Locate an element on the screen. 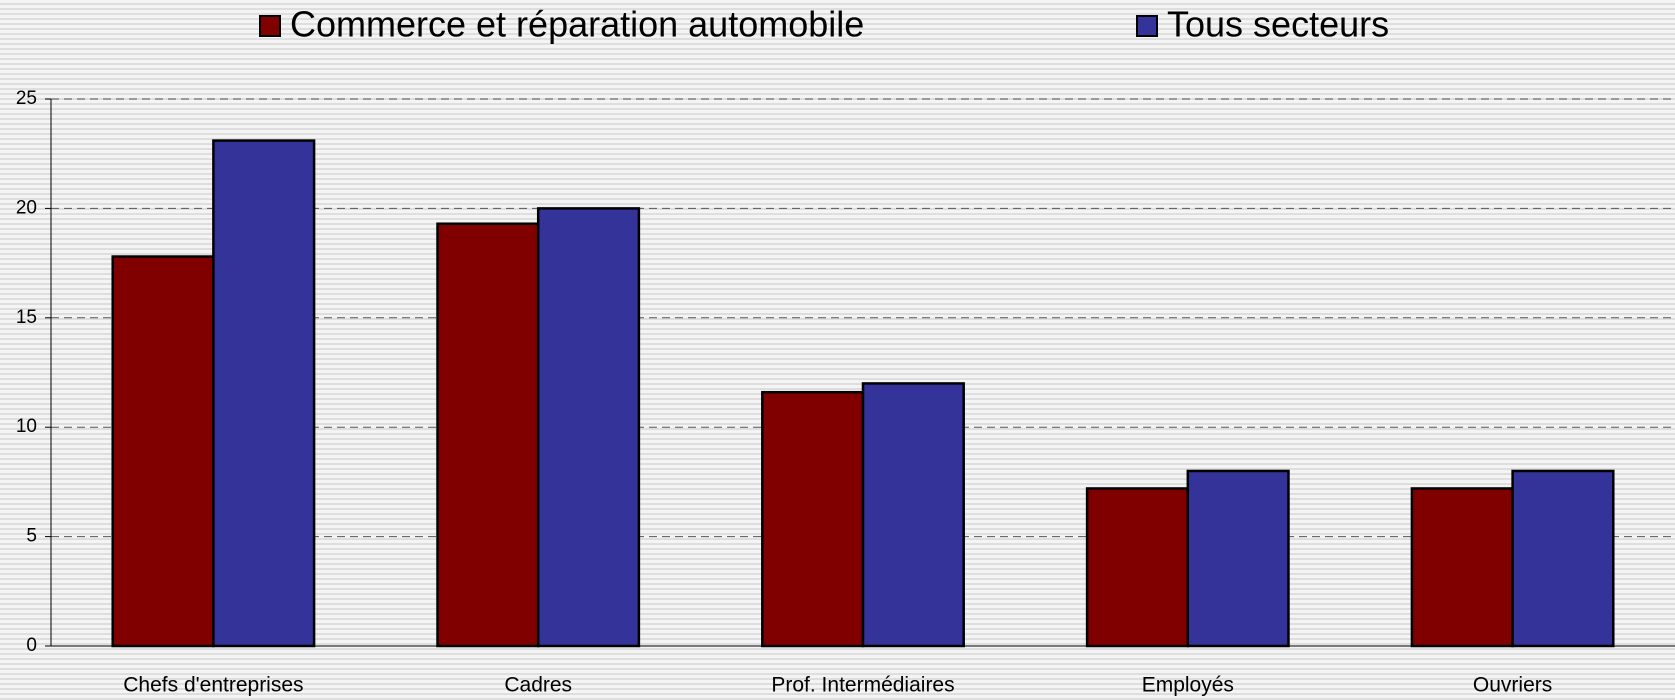  y-tick-label: 15 is located at coordinates (26, 317).